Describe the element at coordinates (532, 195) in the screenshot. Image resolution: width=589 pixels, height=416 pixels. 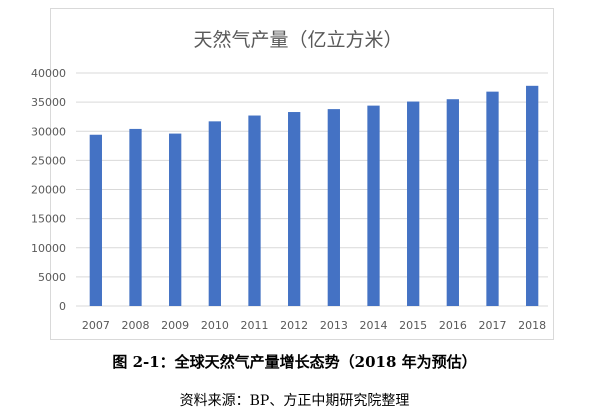
I see `bar-2018` at that location.